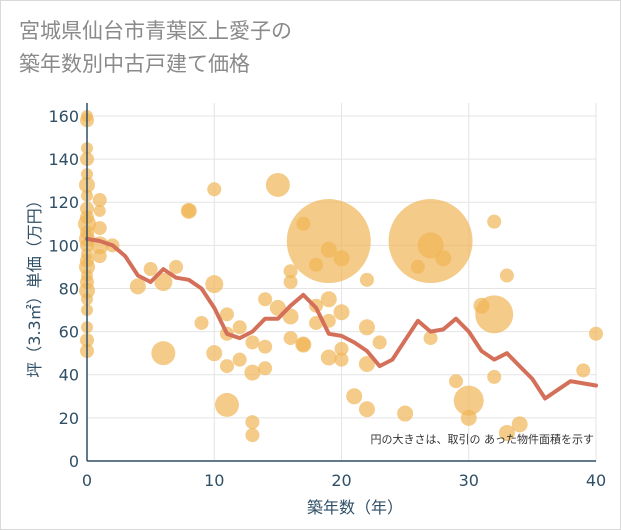 This screenshot has width=621, height=530. What do you see at coordinates (355, 507) in the screenshot?
I see `x-axis-label: 築年数（年）` at bounding box center [355, 507].